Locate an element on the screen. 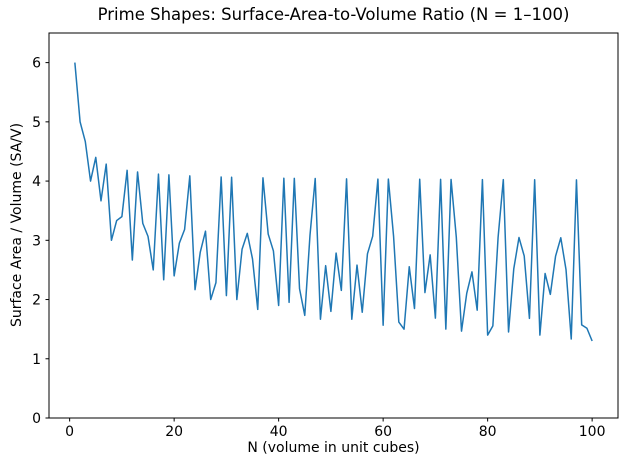 The height and width of the screenshot is (470, 630). y-tick-label: 4 is located at coordinates (36, 182).